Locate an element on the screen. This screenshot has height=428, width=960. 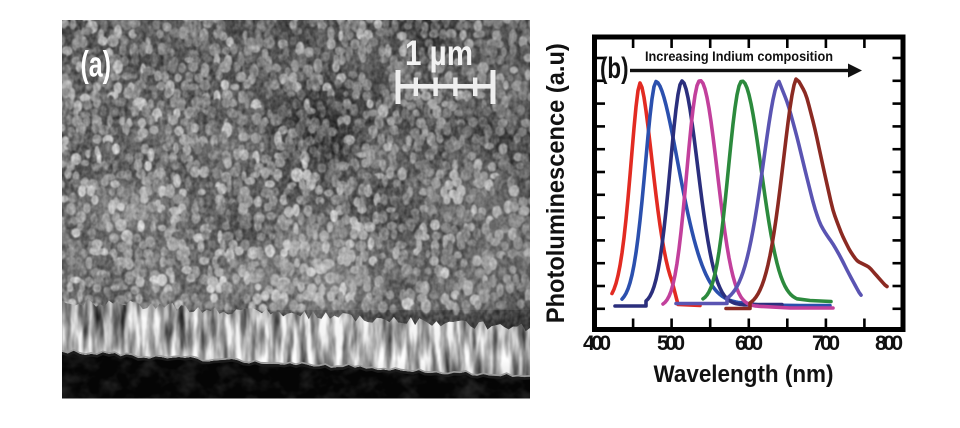
svg-text: 1 µm is located at coordinates (439, 53).